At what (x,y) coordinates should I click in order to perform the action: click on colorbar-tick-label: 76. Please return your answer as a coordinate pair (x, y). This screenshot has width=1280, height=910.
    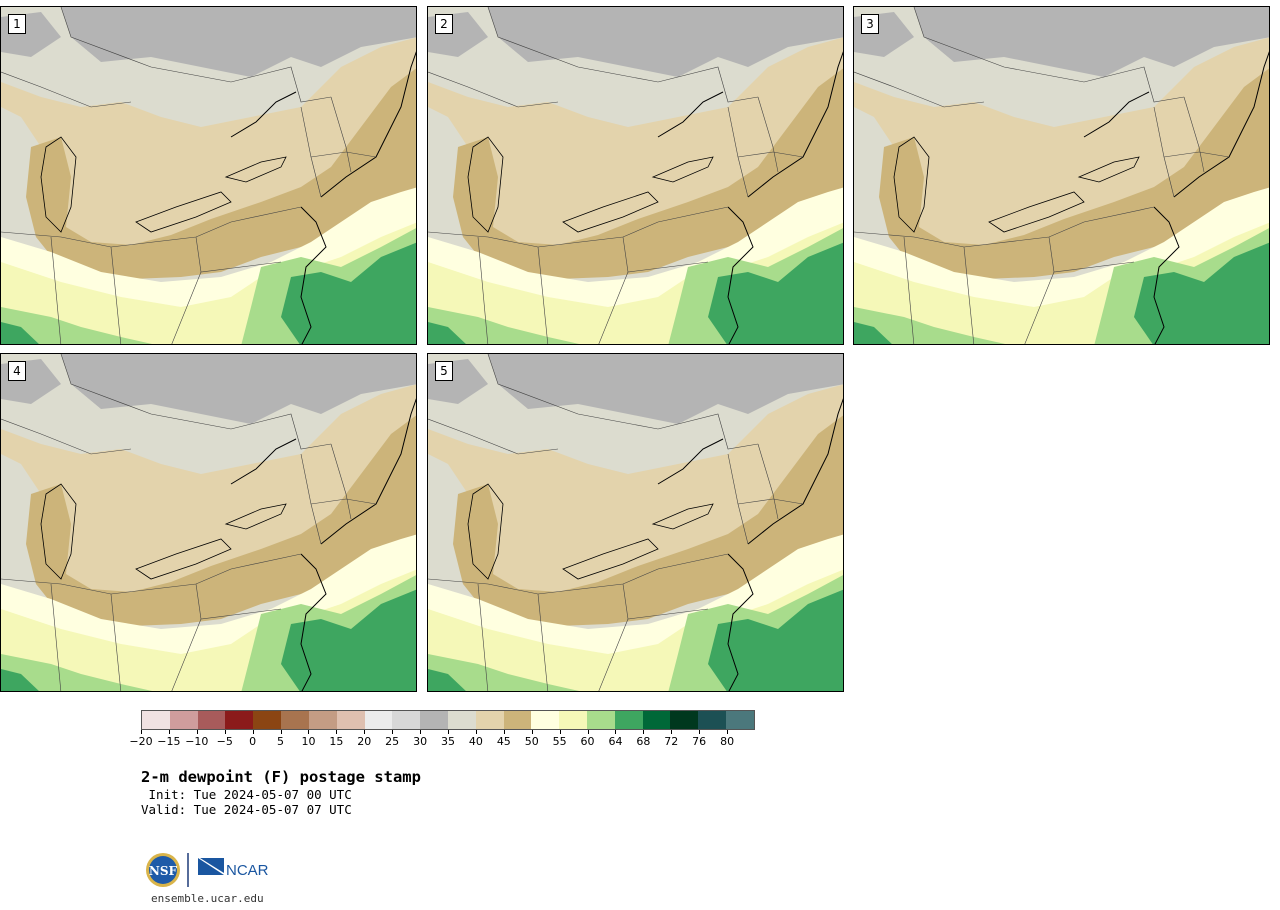
    Looking at the image, I should click on (699, 741).